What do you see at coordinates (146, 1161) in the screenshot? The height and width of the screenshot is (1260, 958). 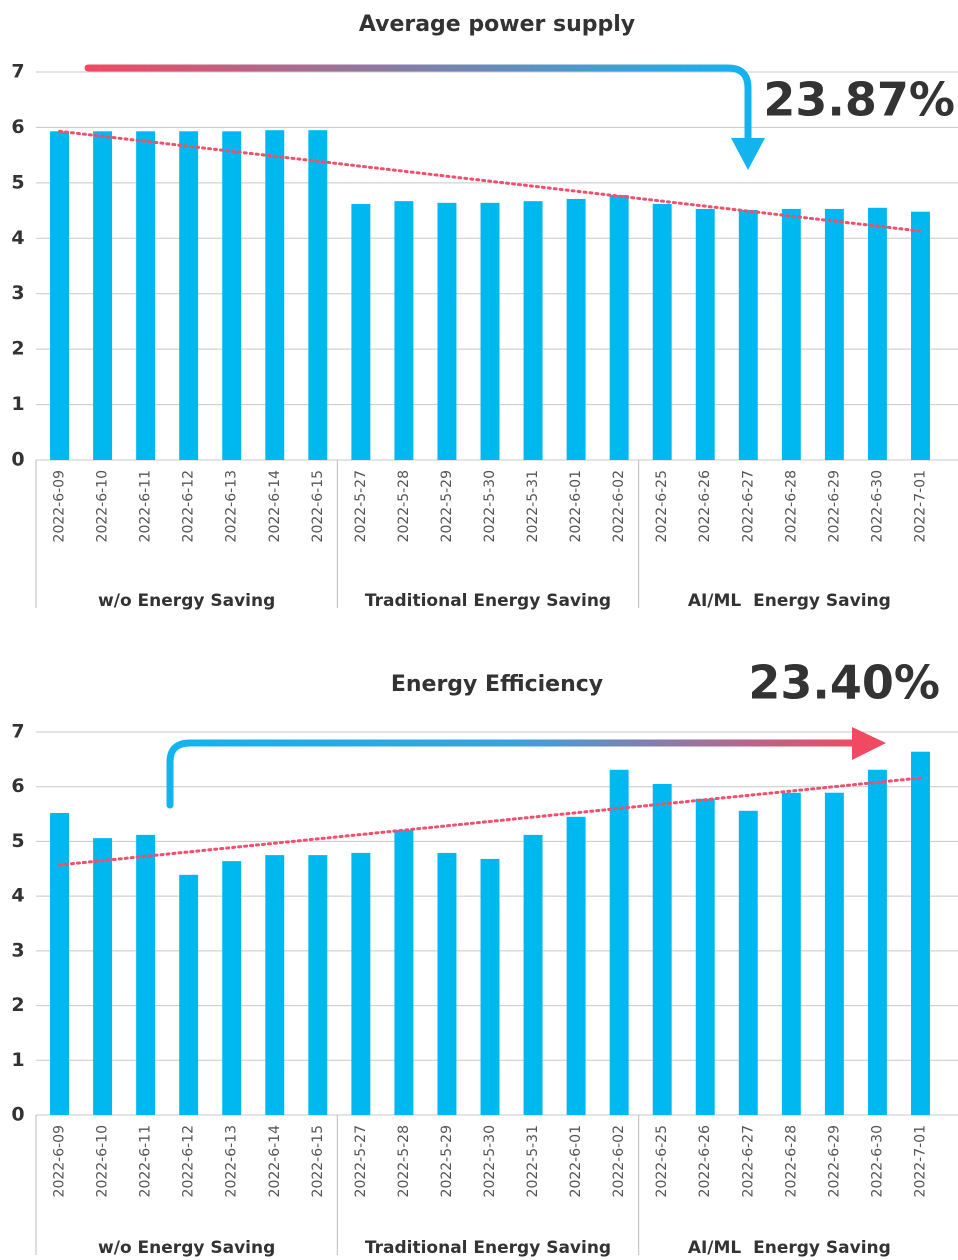 I see `x-tick-label: 2022-6-11` at bounding box center [146, 1161].